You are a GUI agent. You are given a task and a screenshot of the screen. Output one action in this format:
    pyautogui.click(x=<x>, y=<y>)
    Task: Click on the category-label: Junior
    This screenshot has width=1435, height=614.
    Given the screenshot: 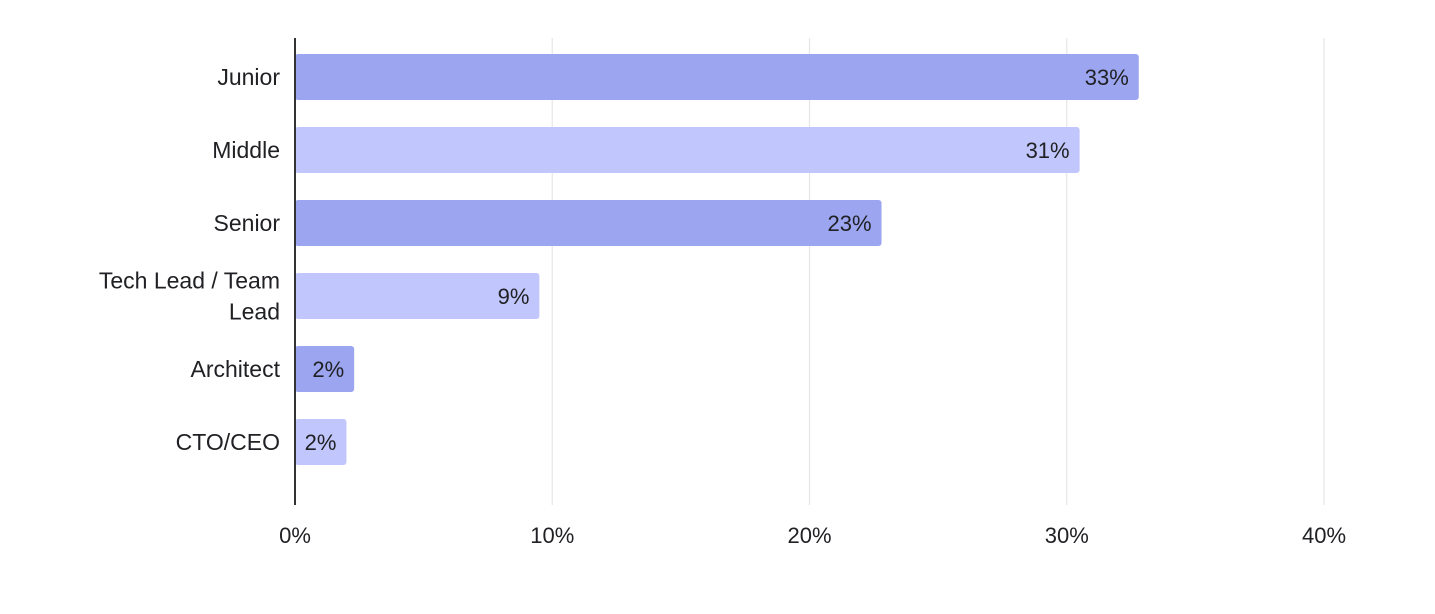 What is the action you would take?
    pyautogui.click(x=248, y=77)
    